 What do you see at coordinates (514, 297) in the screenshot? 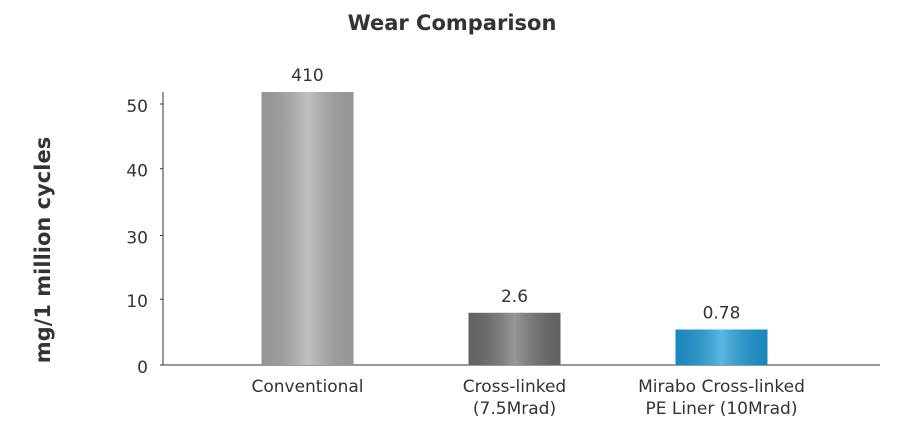
I see `data-label: 2.6` at bounding box center [514, 297].